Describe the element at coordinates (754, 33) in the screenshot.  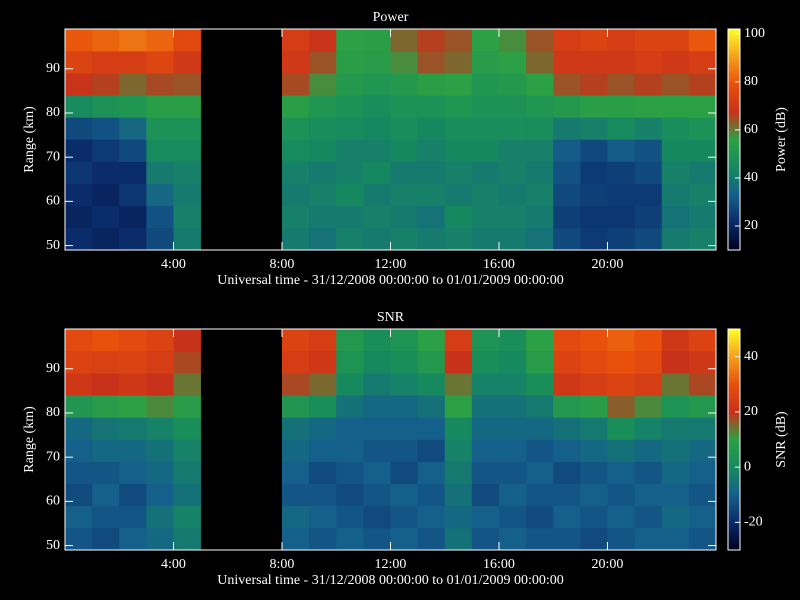
I see `colorbar-tick-label: 100` at that location.